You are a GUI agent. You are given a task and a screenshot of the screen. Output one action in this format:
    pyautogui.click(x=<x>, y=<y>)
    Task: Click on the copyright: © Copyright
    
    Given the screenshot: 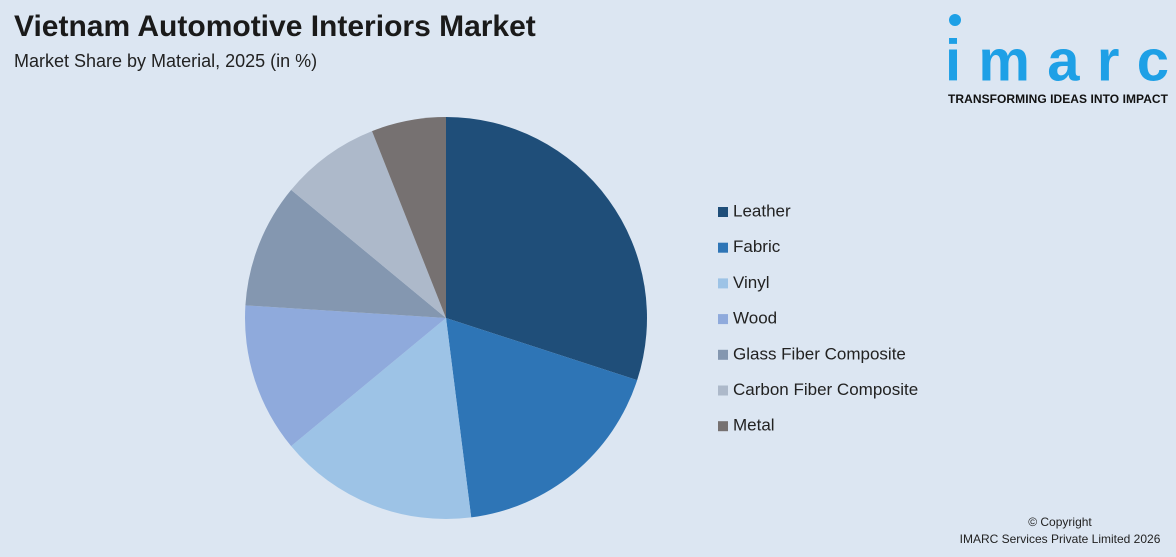 What is the action you would take?
    pyautogui.click(x=1060, y=522)
    